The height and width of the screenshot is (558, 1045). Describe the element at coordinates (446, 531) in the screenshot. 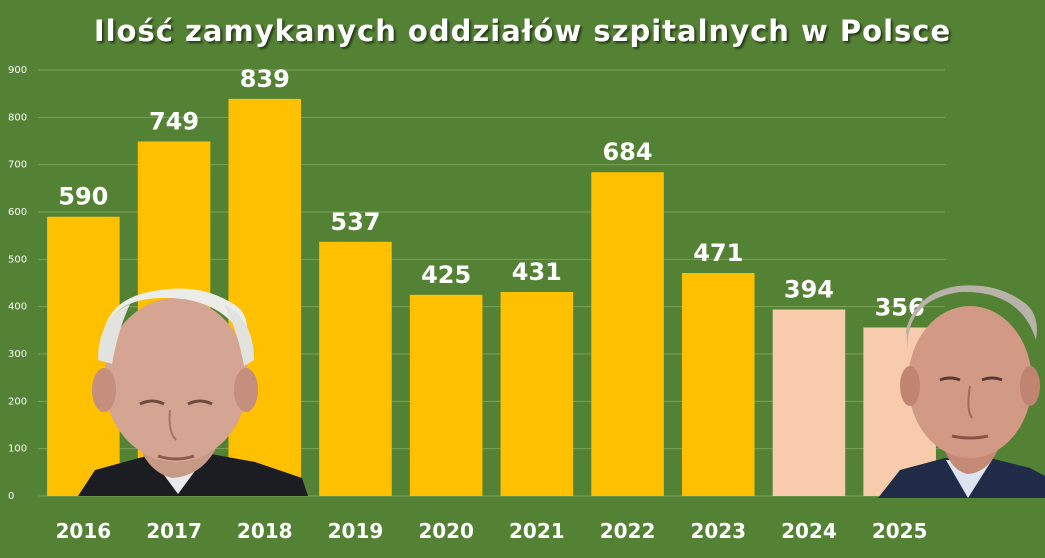

I see `x-tick-label-2020: 2020` at that location.